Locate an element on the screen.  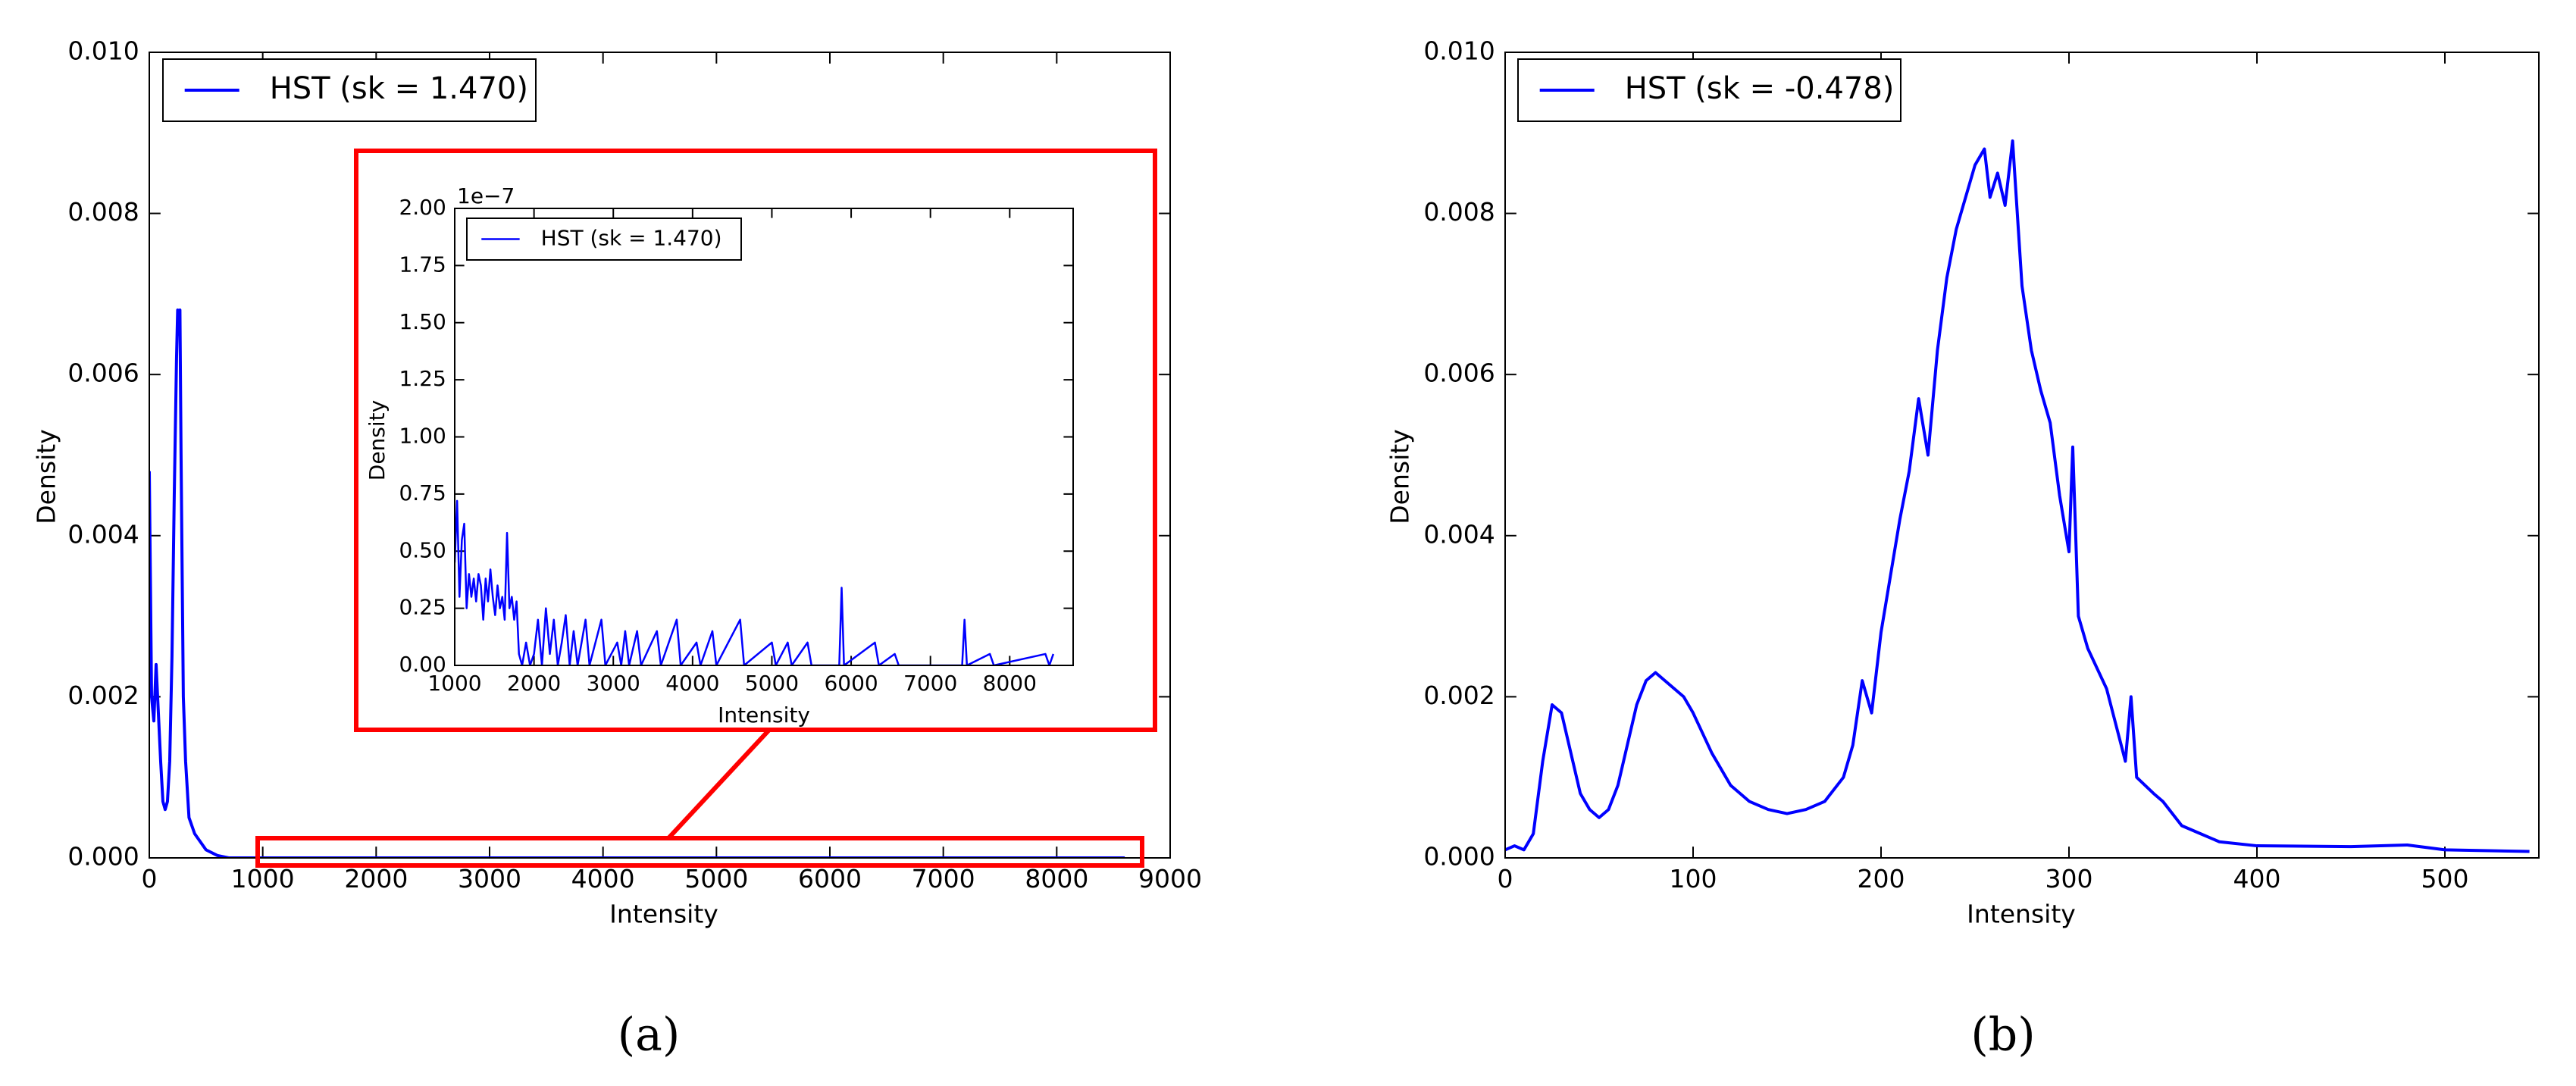
x-tick-label: 200 is located at coordinates (1881, 879).